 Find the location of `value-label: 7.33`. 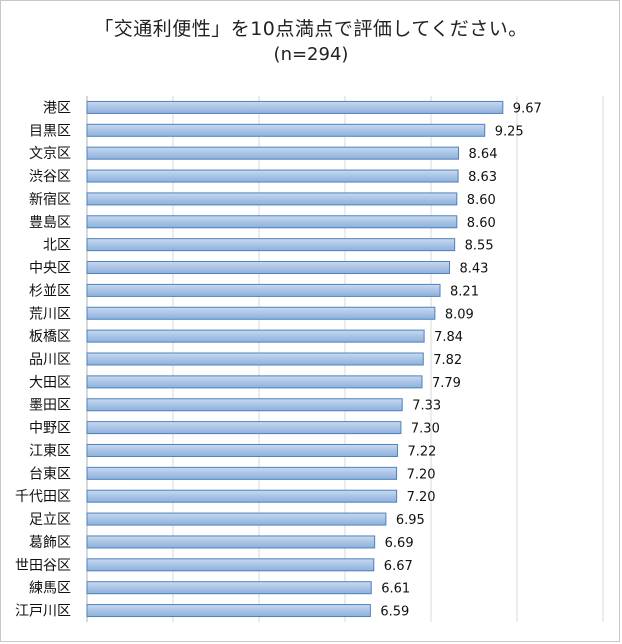

value-label: 7.33 is located at coordinates (426, 406).